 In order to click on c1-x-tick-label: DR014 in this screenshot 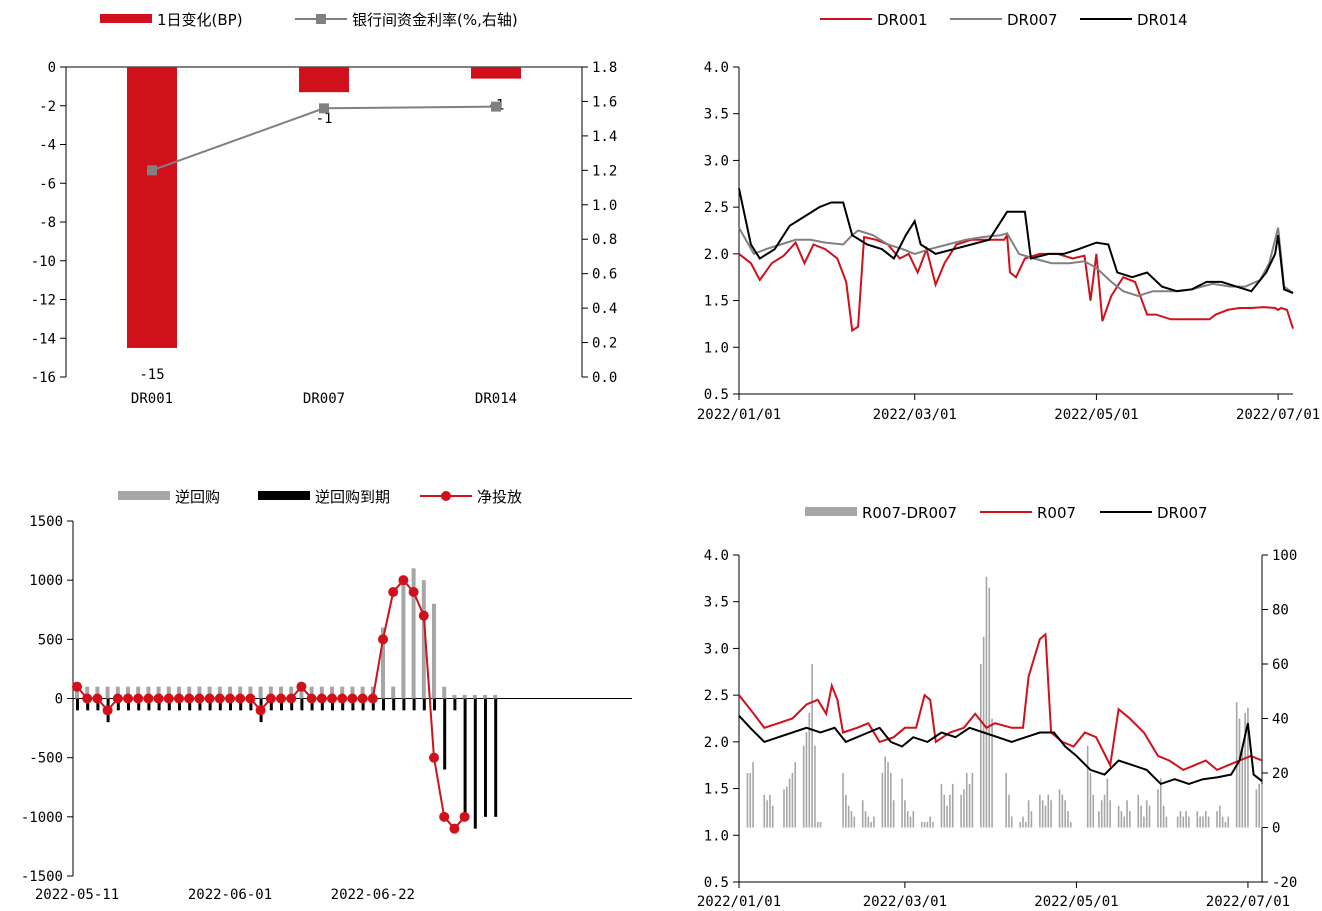, I will do `click(496, 399)`.